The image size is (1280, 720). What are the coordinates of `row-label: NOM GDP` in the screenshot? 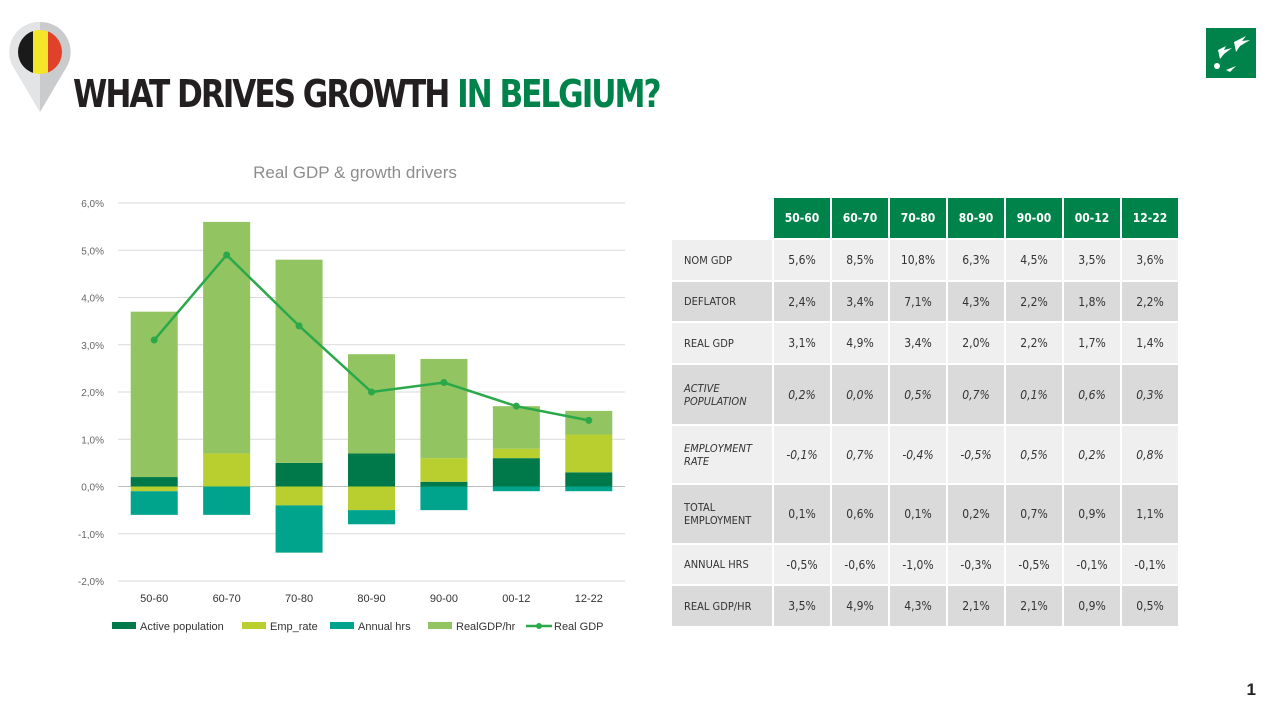 It's located at (722, 260).